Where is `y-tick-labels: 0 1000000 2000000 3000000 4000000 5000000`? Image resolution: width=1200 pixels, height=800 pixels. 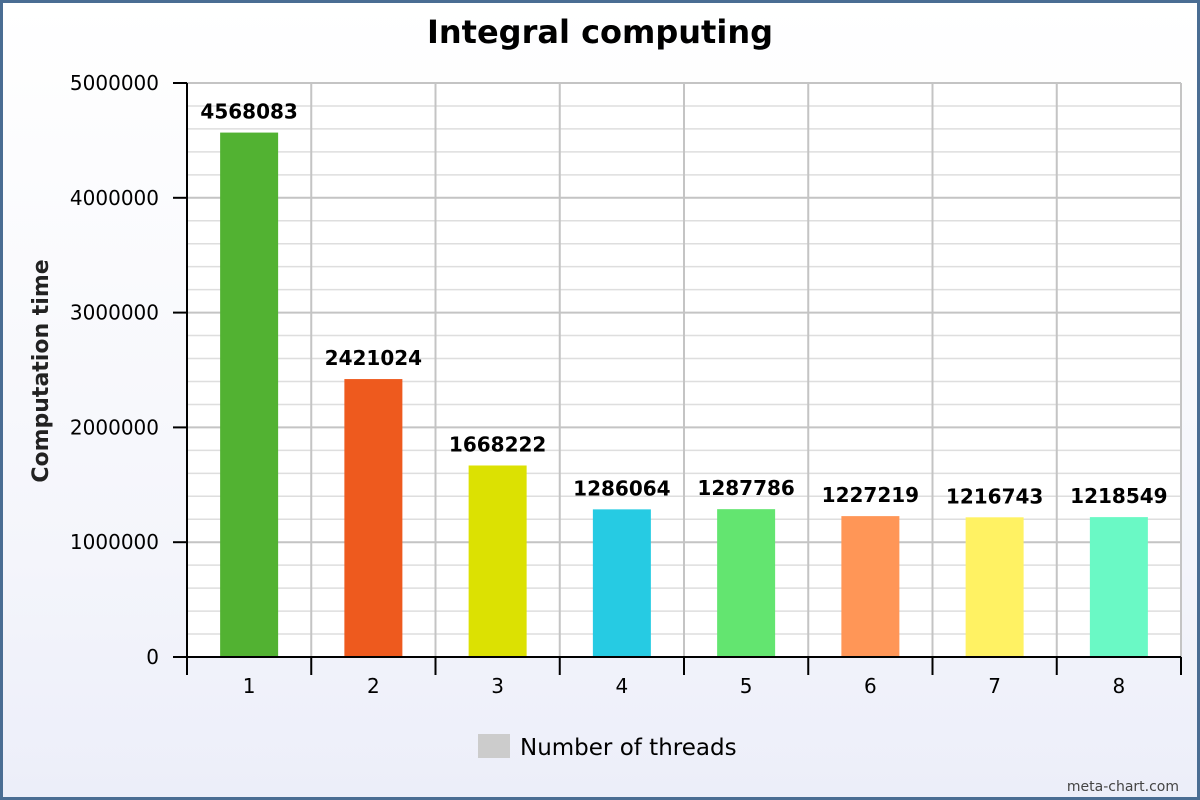
y-tick-labels: 0 1000000 2000000 3000000 4000000 5000000 is located at coordinates (114, 370).